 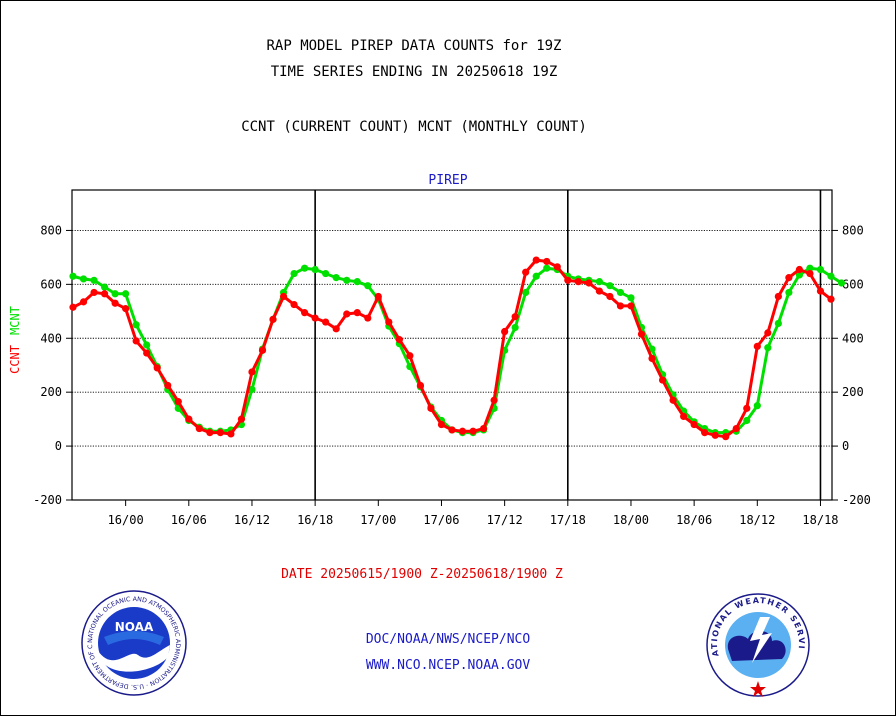 I want to click on footer-url: WWW.NCO.NCEP.NOAA.GOV, so click(x=448, y=665).